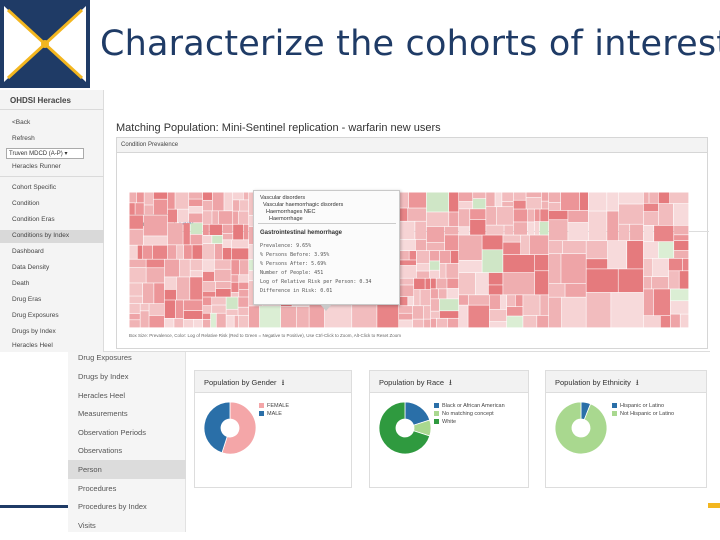 The height and width of the screenshot is (540, 720). Describe the element at coordinates (45, 153) in the screenshot. I see `source-select: Truven MDCD (A-P) ▾` at that location.